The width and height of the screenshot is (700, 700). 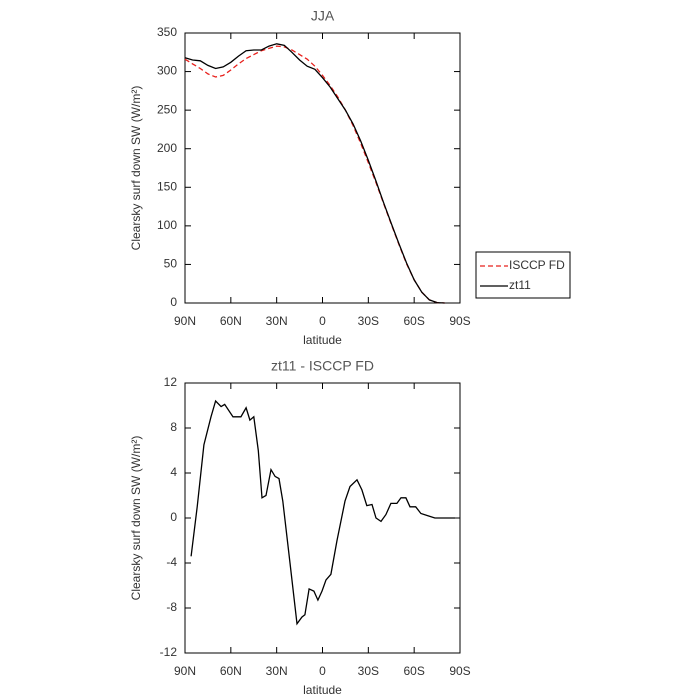 What do you see at coordinates (167, 148) in the screenshot?
I see `y-tick-label: 200` at bounding box center [167, 148].